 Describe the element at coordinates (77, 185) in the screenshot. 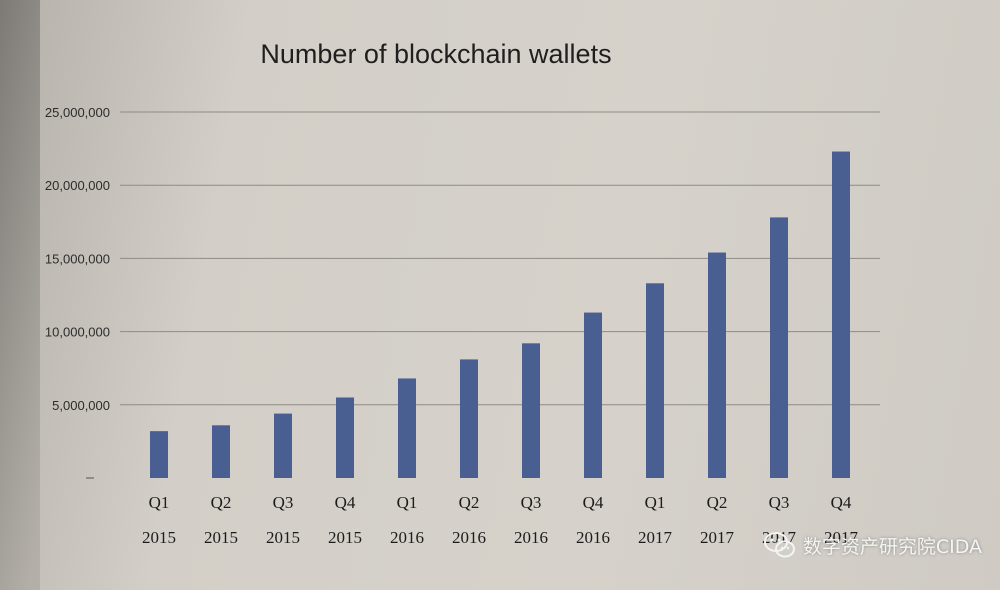

I see `y-tick-label: 20,000,000` at that location.